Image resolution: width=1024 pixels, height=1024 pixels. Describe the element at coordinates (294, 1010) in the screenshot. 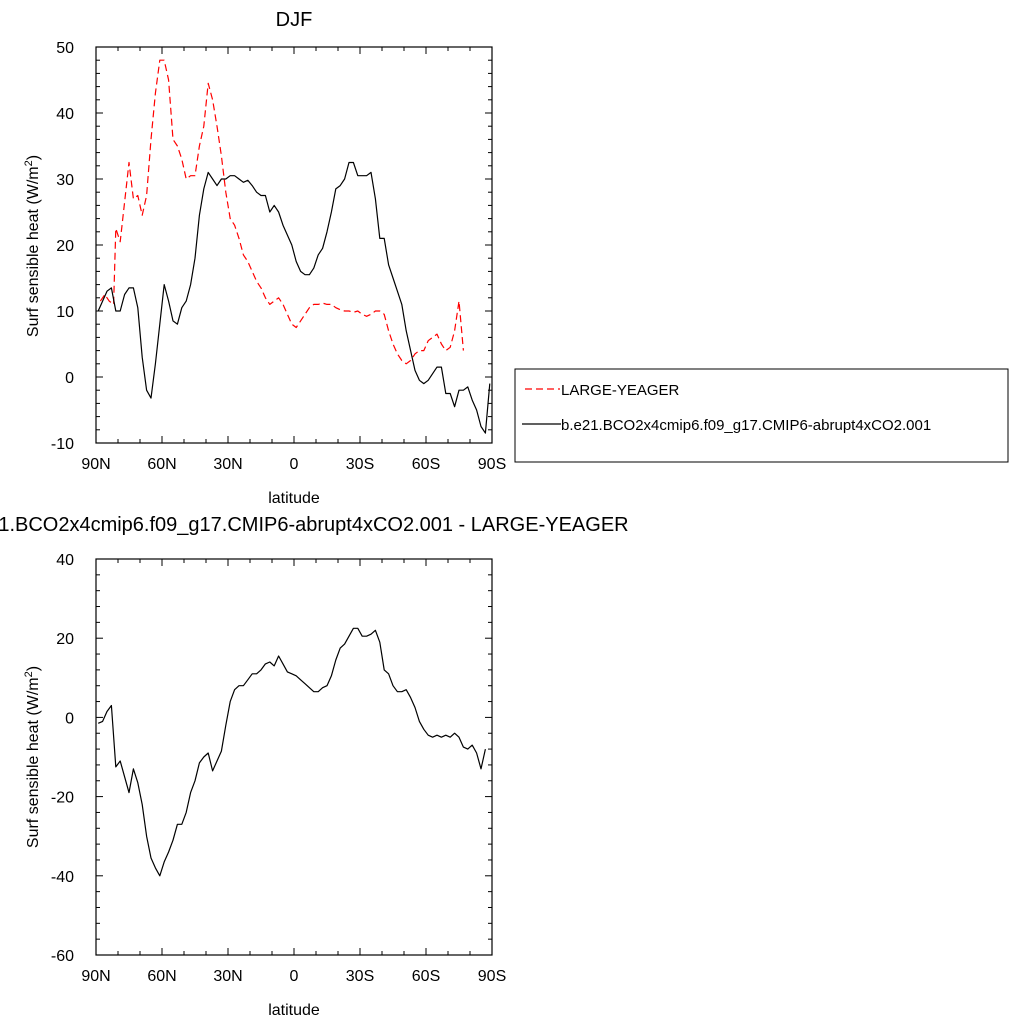

I see `bottom-x-axis-title: latitude` at that location.